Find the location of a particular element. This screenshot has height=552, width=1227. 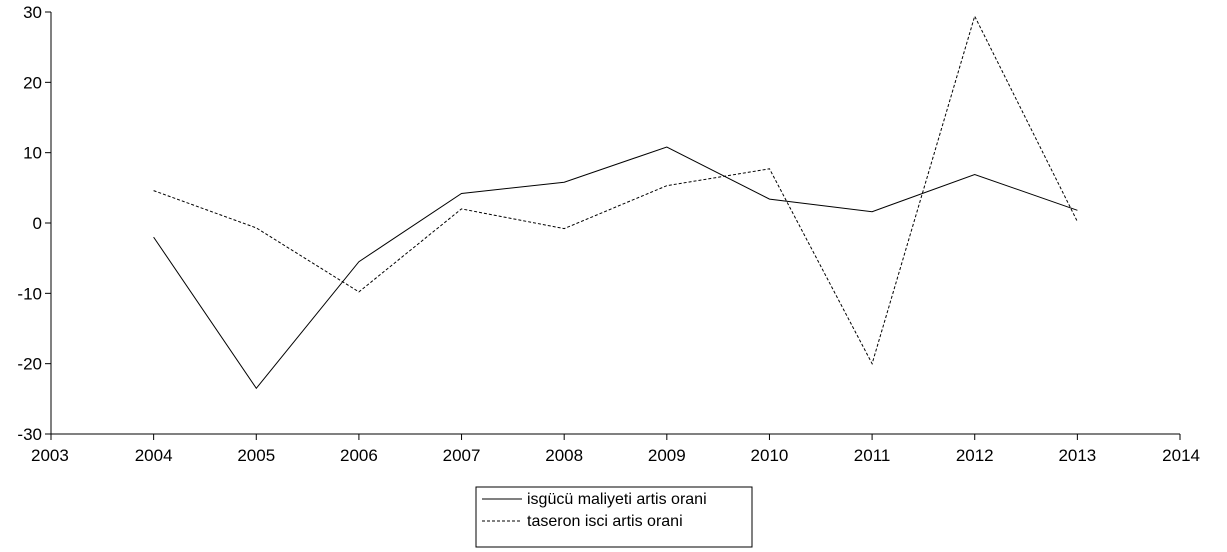

y-tick-label: 20 is located at coordinates (32, 82).